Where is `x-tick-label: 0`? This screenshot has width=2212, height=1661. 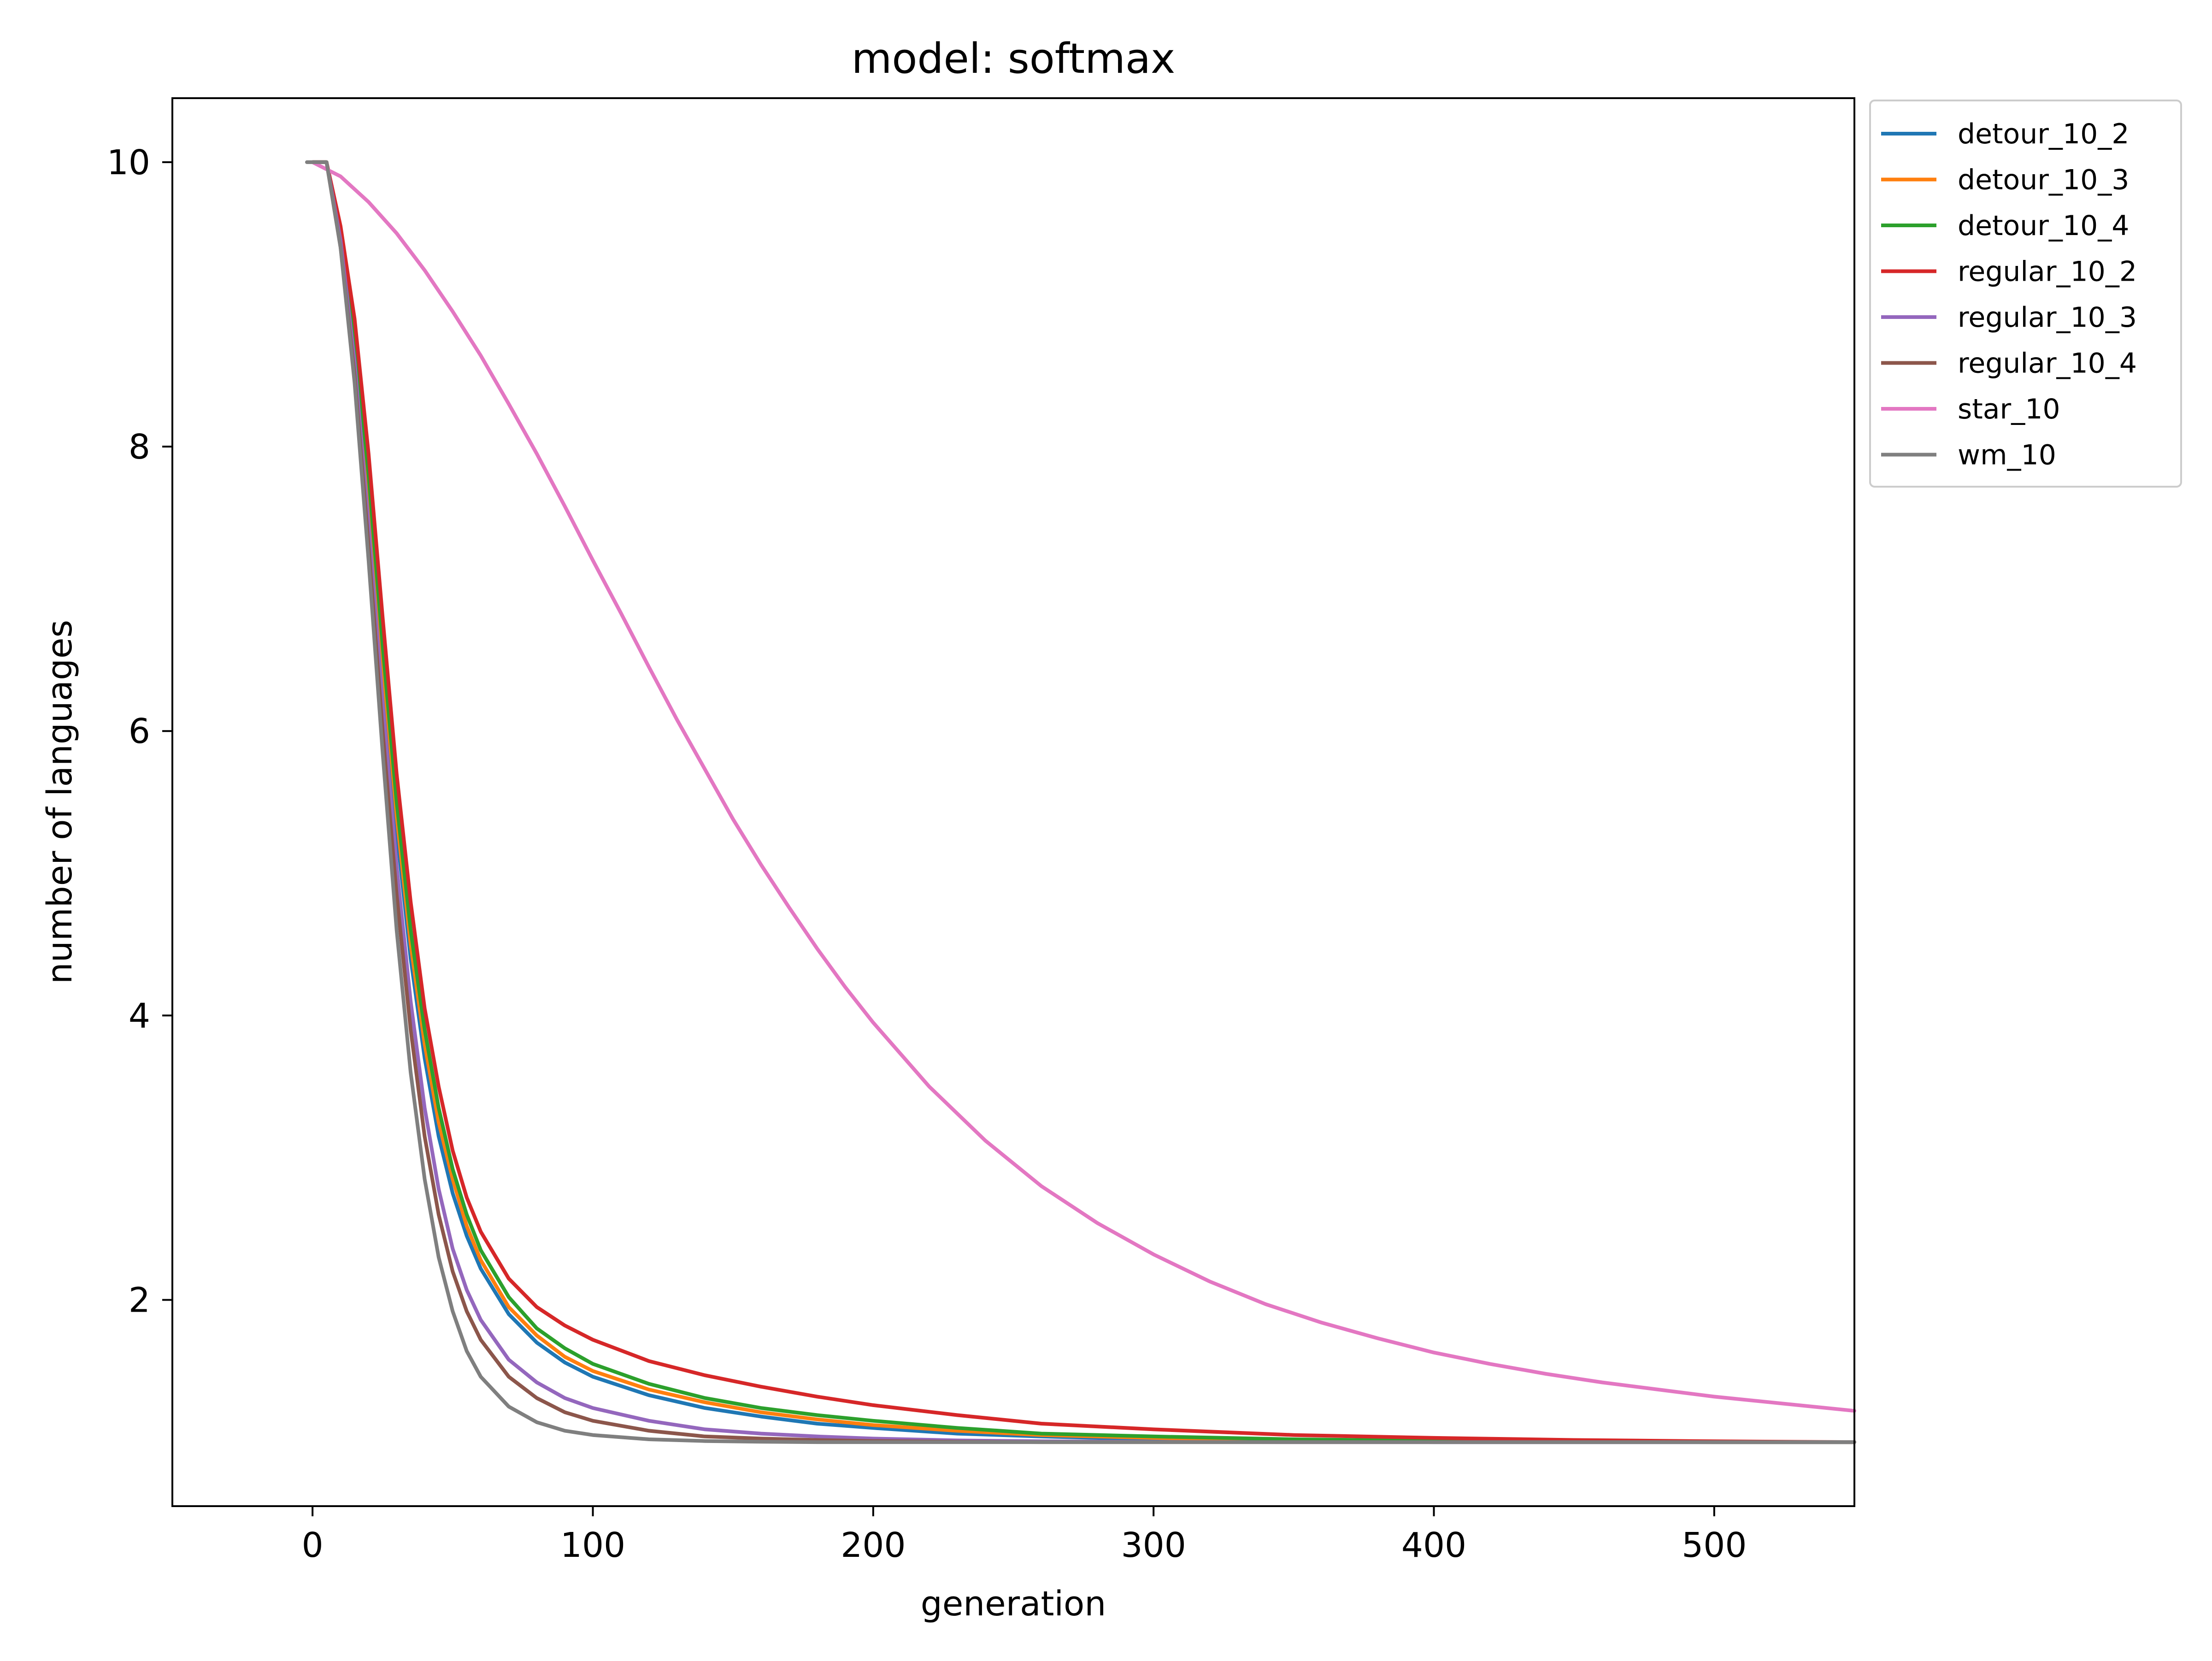 x-tick-label: 0 is located at coordinates (313, 1546).